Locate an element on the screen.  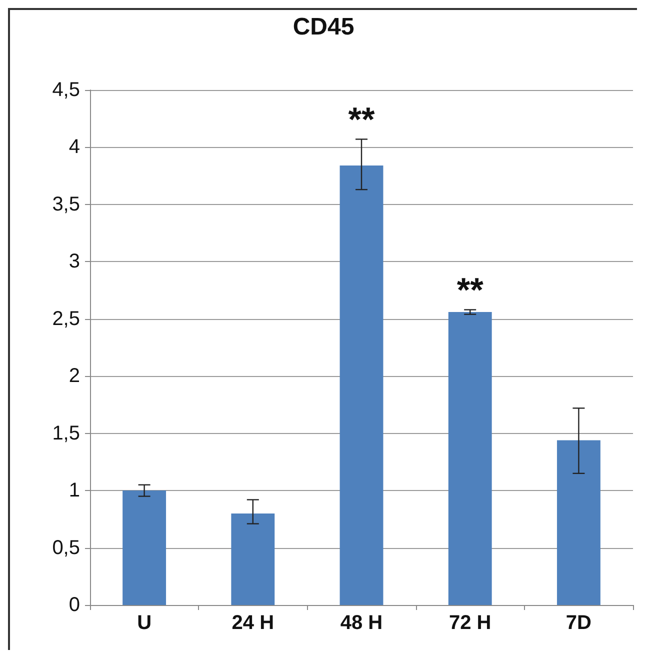
y-tick-label: 0 is located at coordinates (74, 605).